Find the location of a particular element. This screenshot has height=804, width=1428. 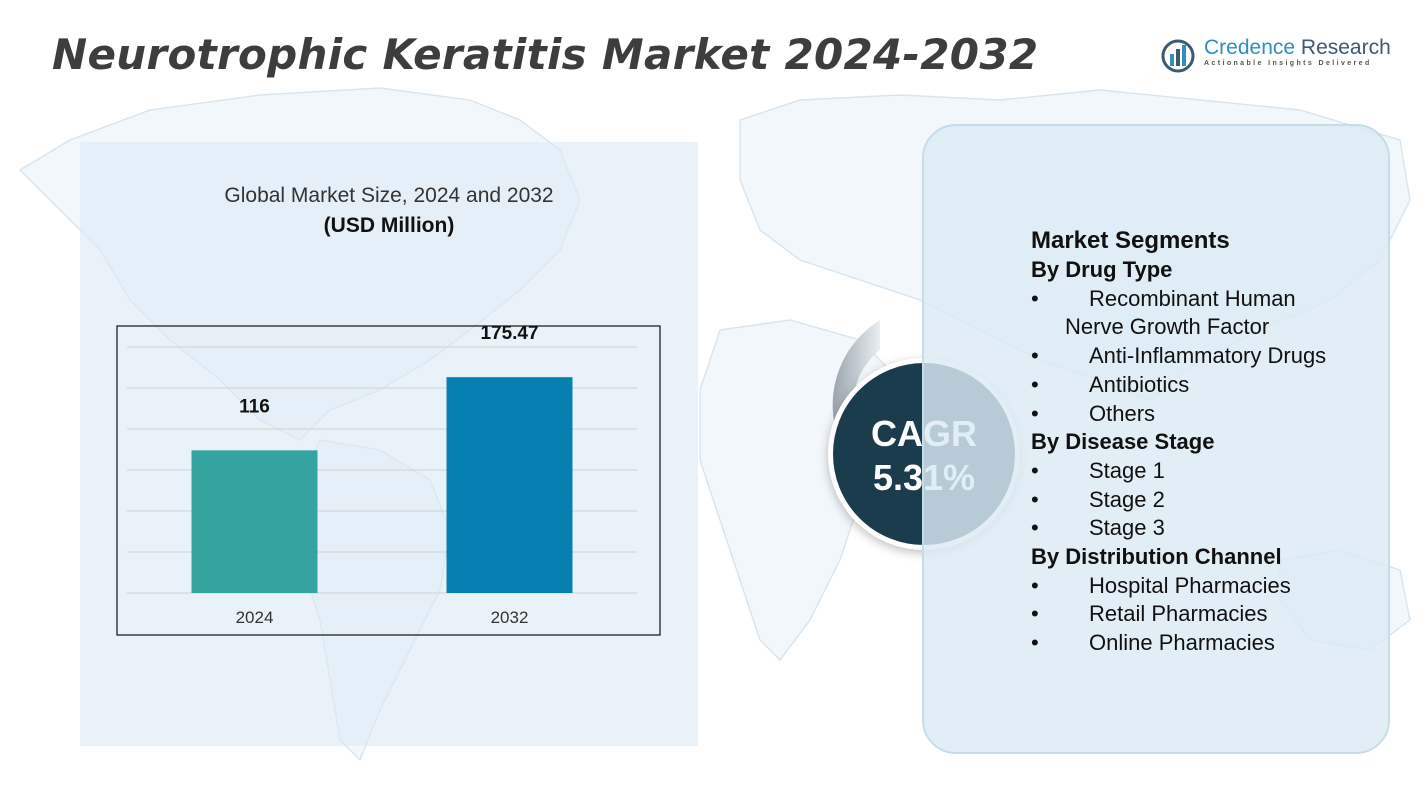

segment-item-label: Recombinant Human is located at coordinates (1192, 298).